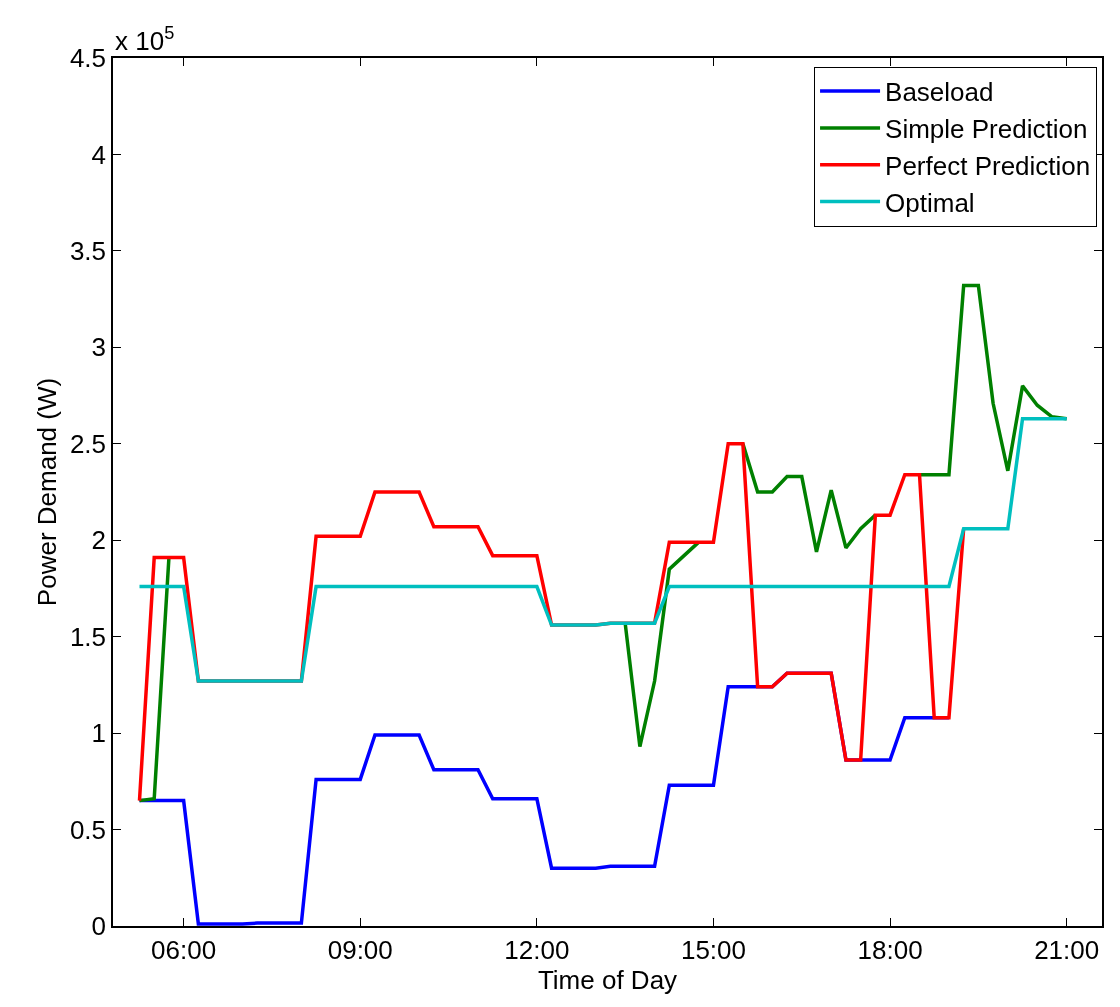 Image resolution: width=1120 pixels, height=1007 pixels. What do you see at coordinates (607, 979) in the screenshot?
I see `x-axis-title: Time of Day` at bounding box center [607, 979].